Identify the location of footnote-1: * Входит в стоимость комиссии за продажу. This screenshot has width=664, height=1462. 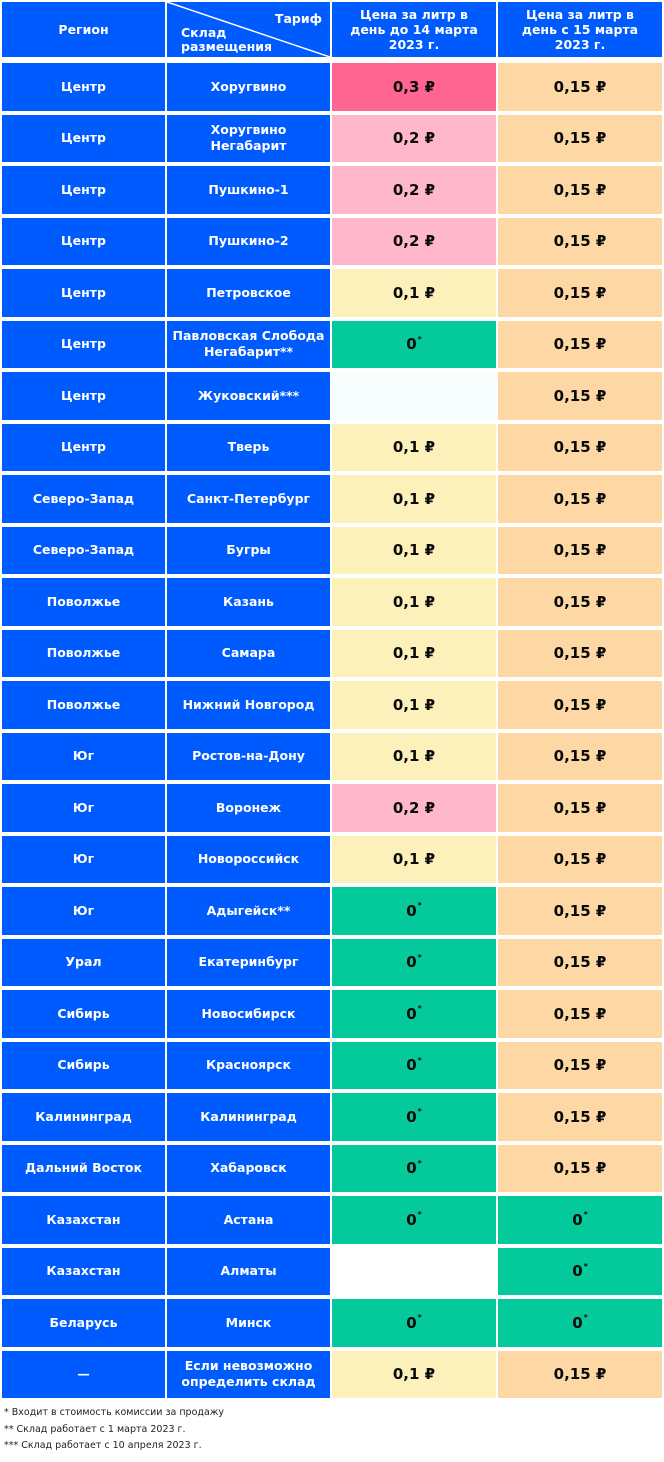
(114, 1412).